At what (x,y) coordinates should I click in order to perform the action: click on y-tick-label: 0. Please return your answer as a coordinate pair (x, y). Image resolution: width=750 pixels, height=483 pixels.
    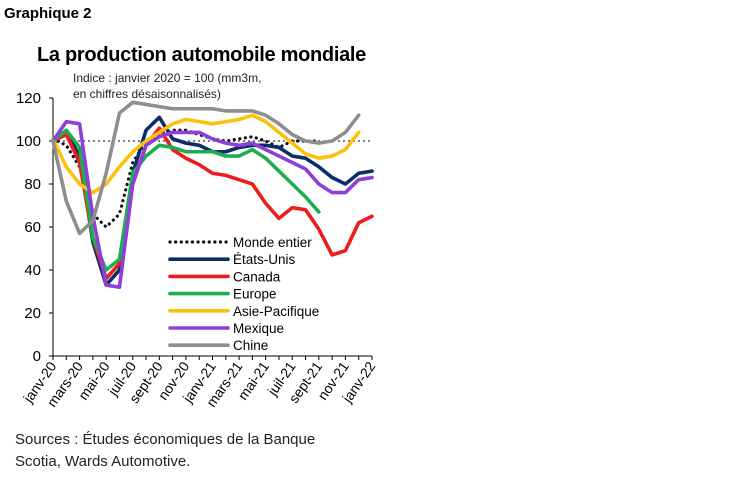
    Looking at the image, I should click on (37, 356).